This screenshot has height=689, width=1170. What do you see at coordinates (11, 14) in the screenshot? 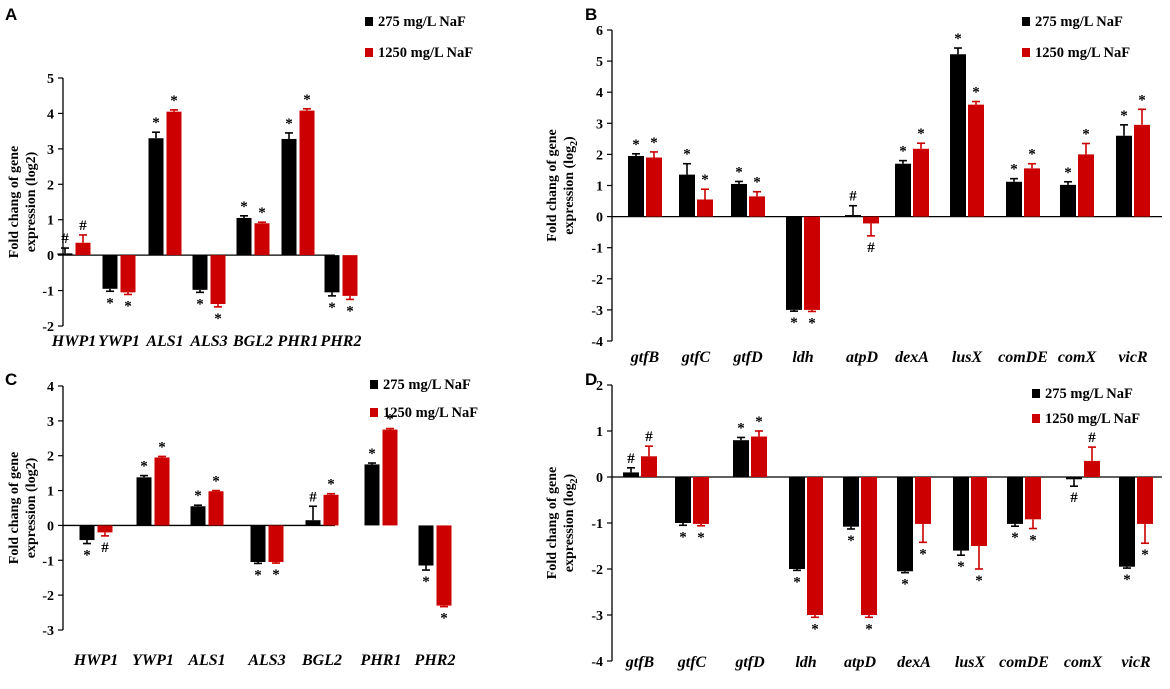
I see `panel-letter: A` at bounding box center [11, 14].